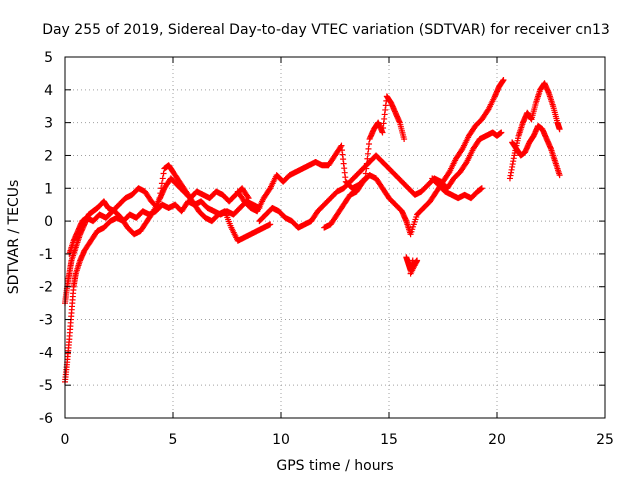 The width and height of the screenshot is (640, 480). What do you see at coordinates (497, 440) in the screenshot?
I see `x-tick-label: 20` at bounding box center [497, 440].